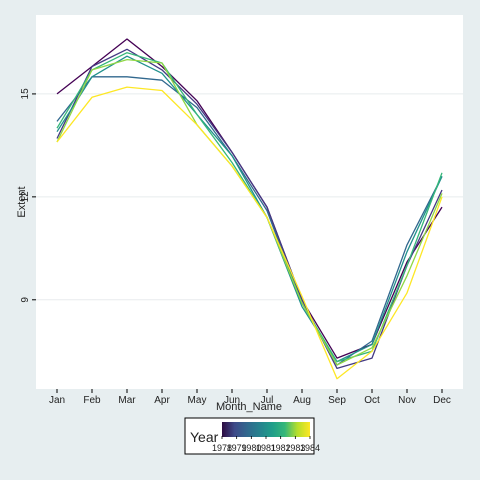 Image resolution: width=480 pixels, height=480 pixels. I want to click on x-tick-label: Jul, so click(267, 400).